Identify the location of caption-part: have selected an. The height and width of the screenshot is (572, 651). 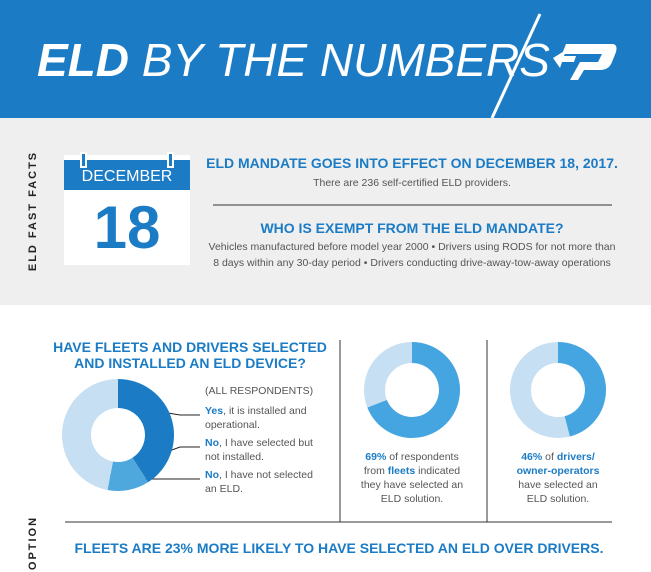
(558, 485).